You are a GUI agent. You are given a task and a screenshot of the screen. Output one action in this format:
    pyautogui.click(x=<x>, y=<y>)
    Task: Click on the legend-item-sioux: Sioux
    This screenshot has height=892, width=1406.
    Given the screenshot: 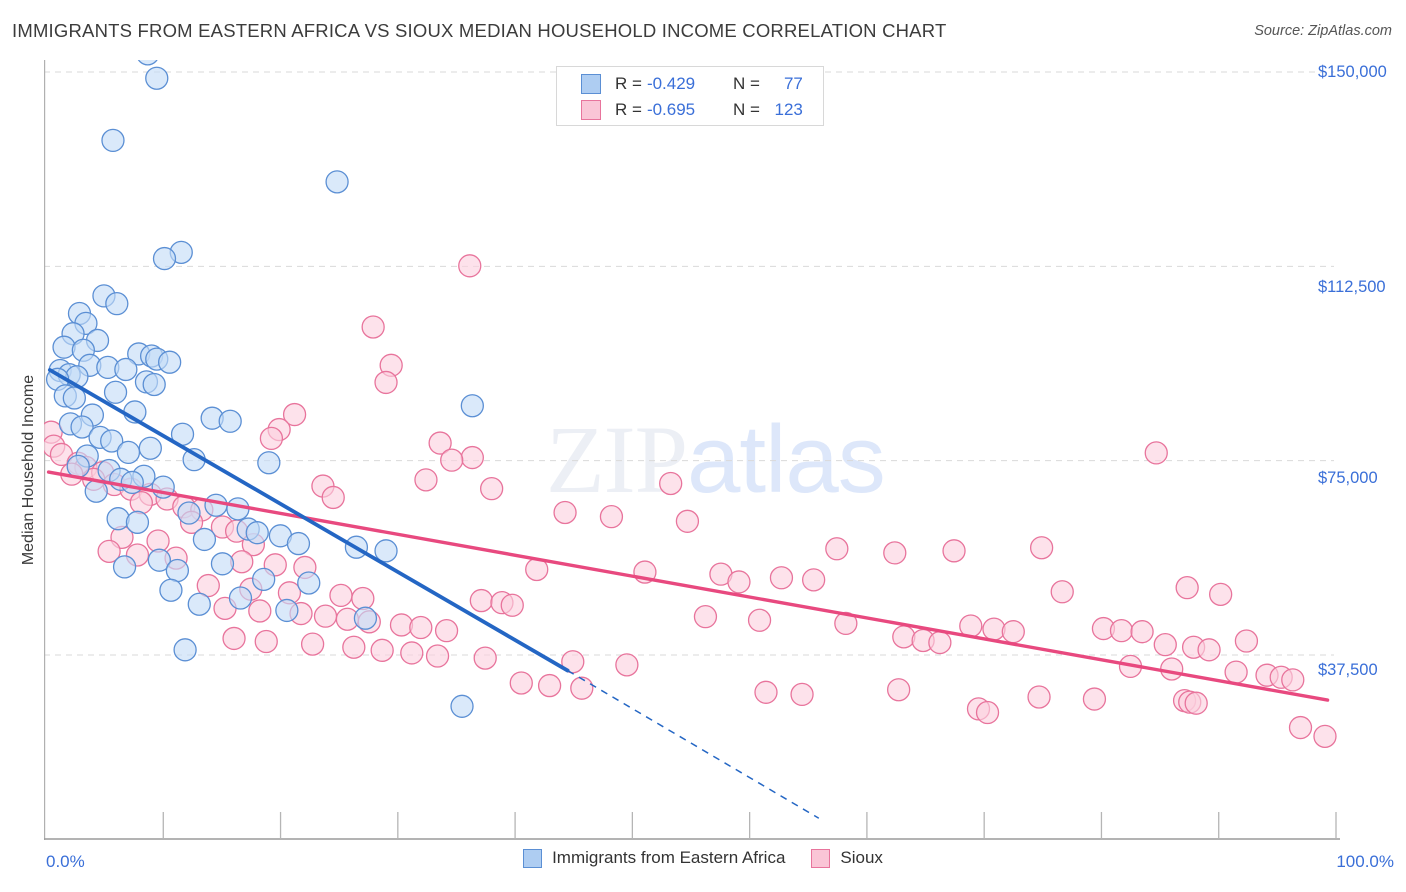 What is the action you would take?
    pyautogui.click(x=847, y=858)
    